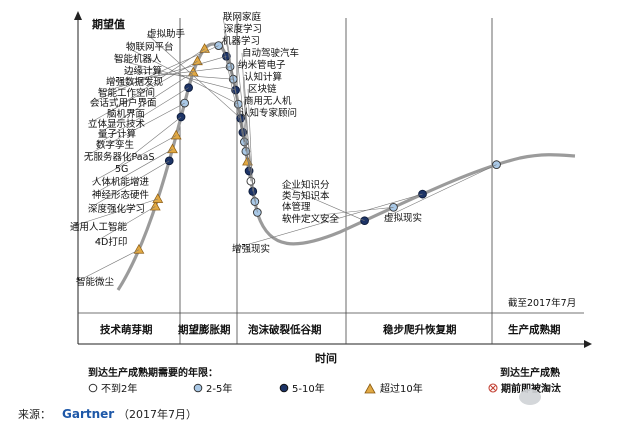 This screenshot has width=640, height=427. I want to click on tech-label: 认知专家顾问, so click(268, 113).